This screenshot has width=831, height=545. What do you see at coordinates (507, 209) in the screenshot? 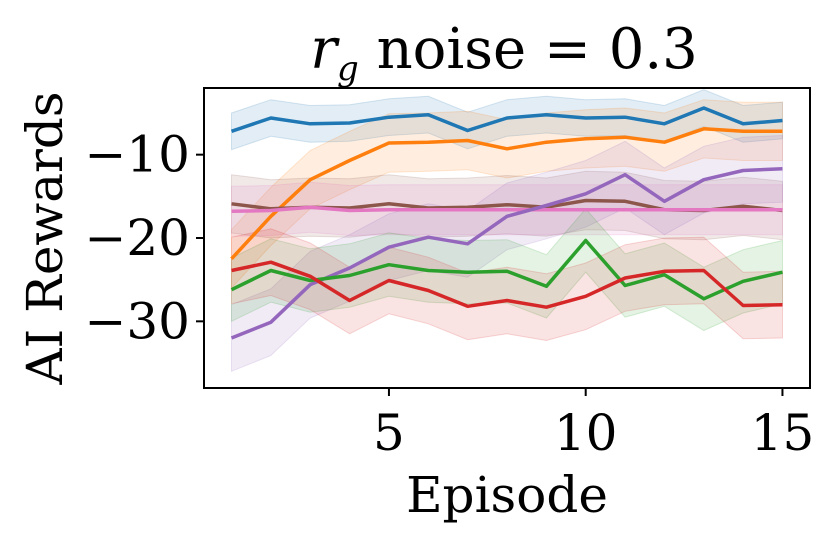
I see `series-line-pink` at bounding box center [507, 209].